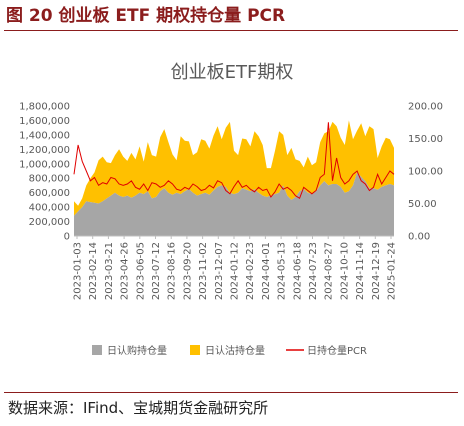  What do you see at coordinates (49, 179) in the screenshot?
I see `y-left-tick-label: 800,000` at bounding box center [49, 179].